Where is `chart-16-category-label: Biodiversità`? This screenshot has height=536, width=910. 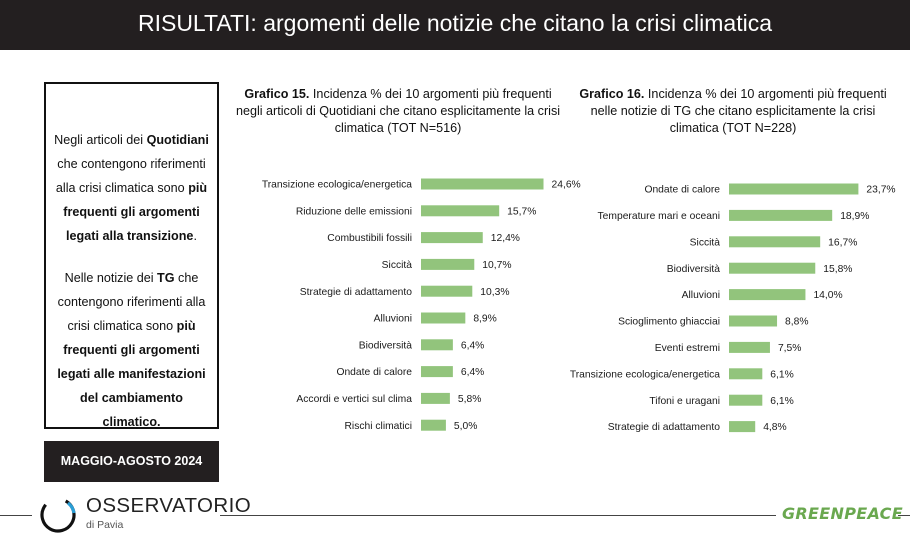
chart-16-category-label: Biodiversità is located at coordinates (693, 269).